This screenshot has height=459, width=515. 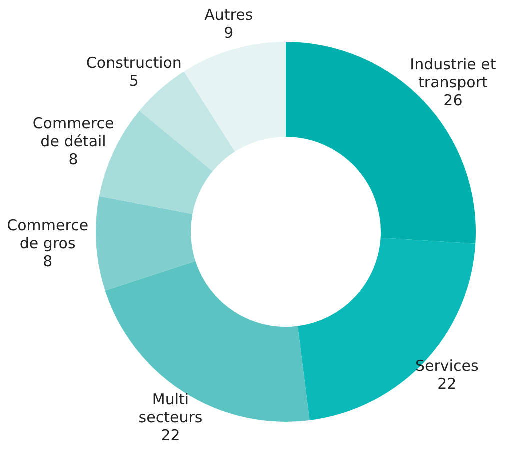 I want to click on data-label: 26, so click(x=453, y=101).